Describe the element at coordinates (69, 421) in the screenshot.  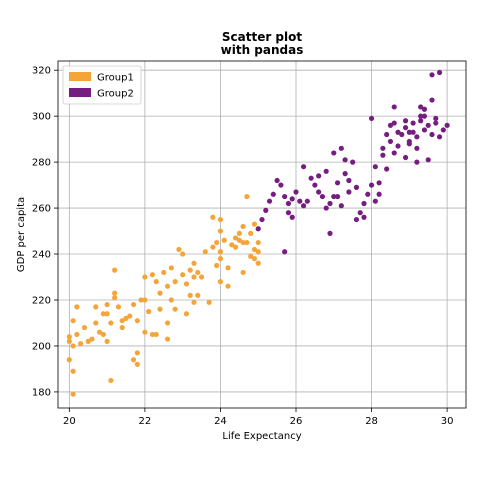
I see `x-tick-label: 20` at that location.